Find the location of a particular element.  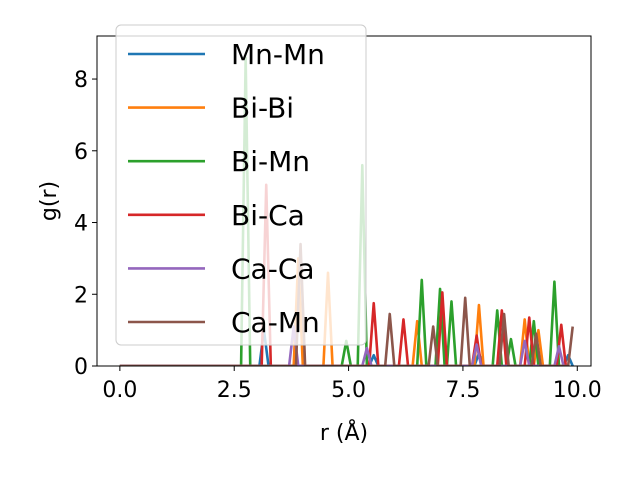

y-tick-label: 8 is located at coordinates (81, 80).